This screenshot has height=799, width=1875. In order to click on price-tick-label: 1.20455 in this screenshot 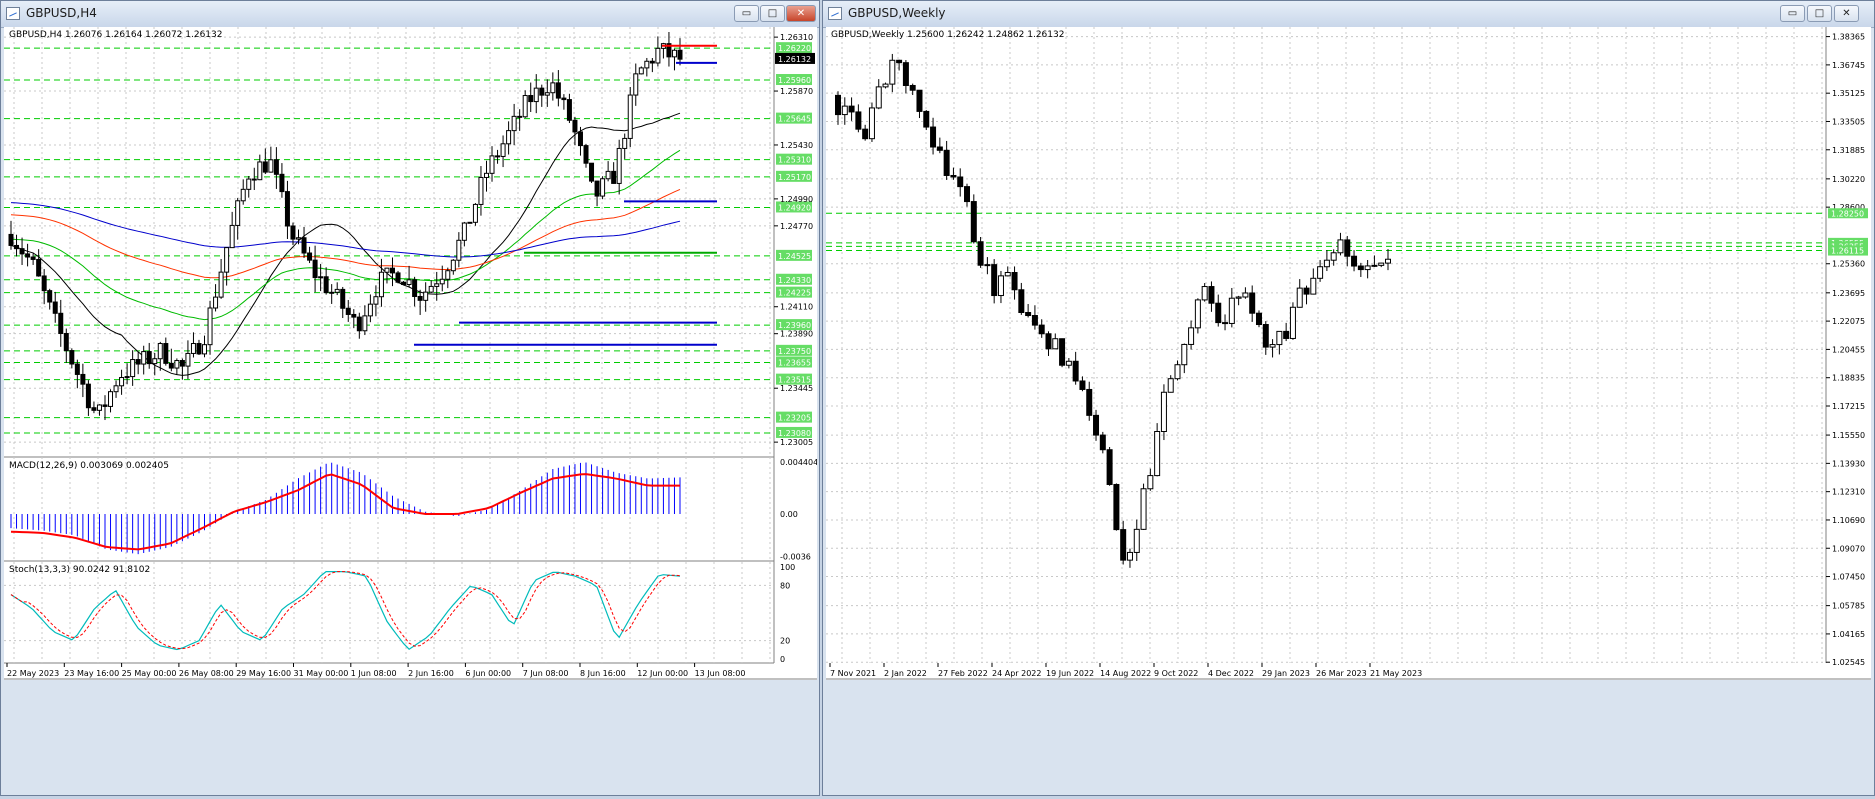, I will do `click(1848, 349)`.